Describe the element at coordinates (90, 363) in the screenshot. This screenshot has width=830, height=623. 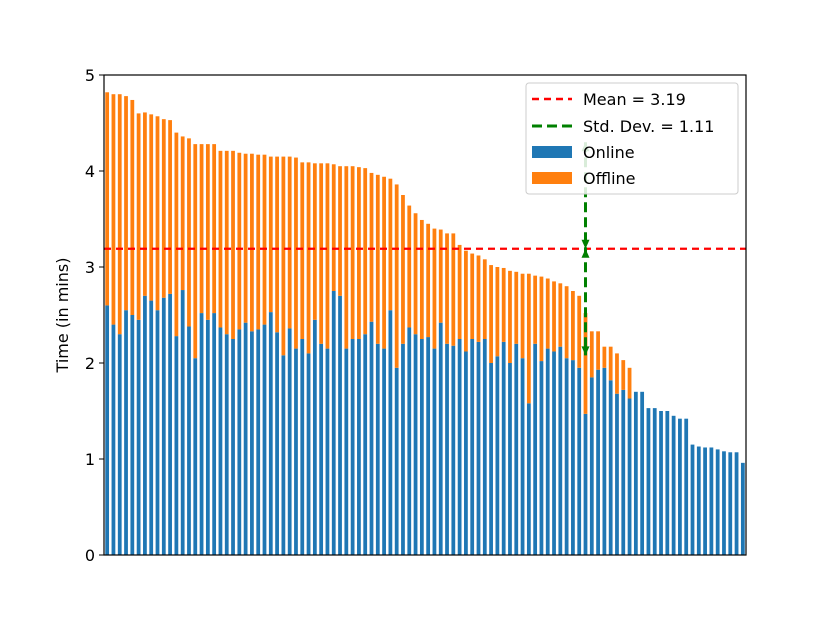
I see `y-tick-label: 2` at that location.